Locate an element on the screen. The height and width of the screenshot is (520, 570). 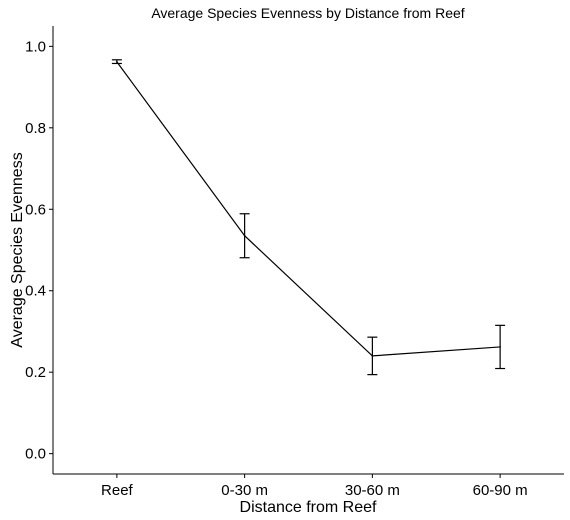
y-tick-label: 0.4 is located at coordinates (35, 291).